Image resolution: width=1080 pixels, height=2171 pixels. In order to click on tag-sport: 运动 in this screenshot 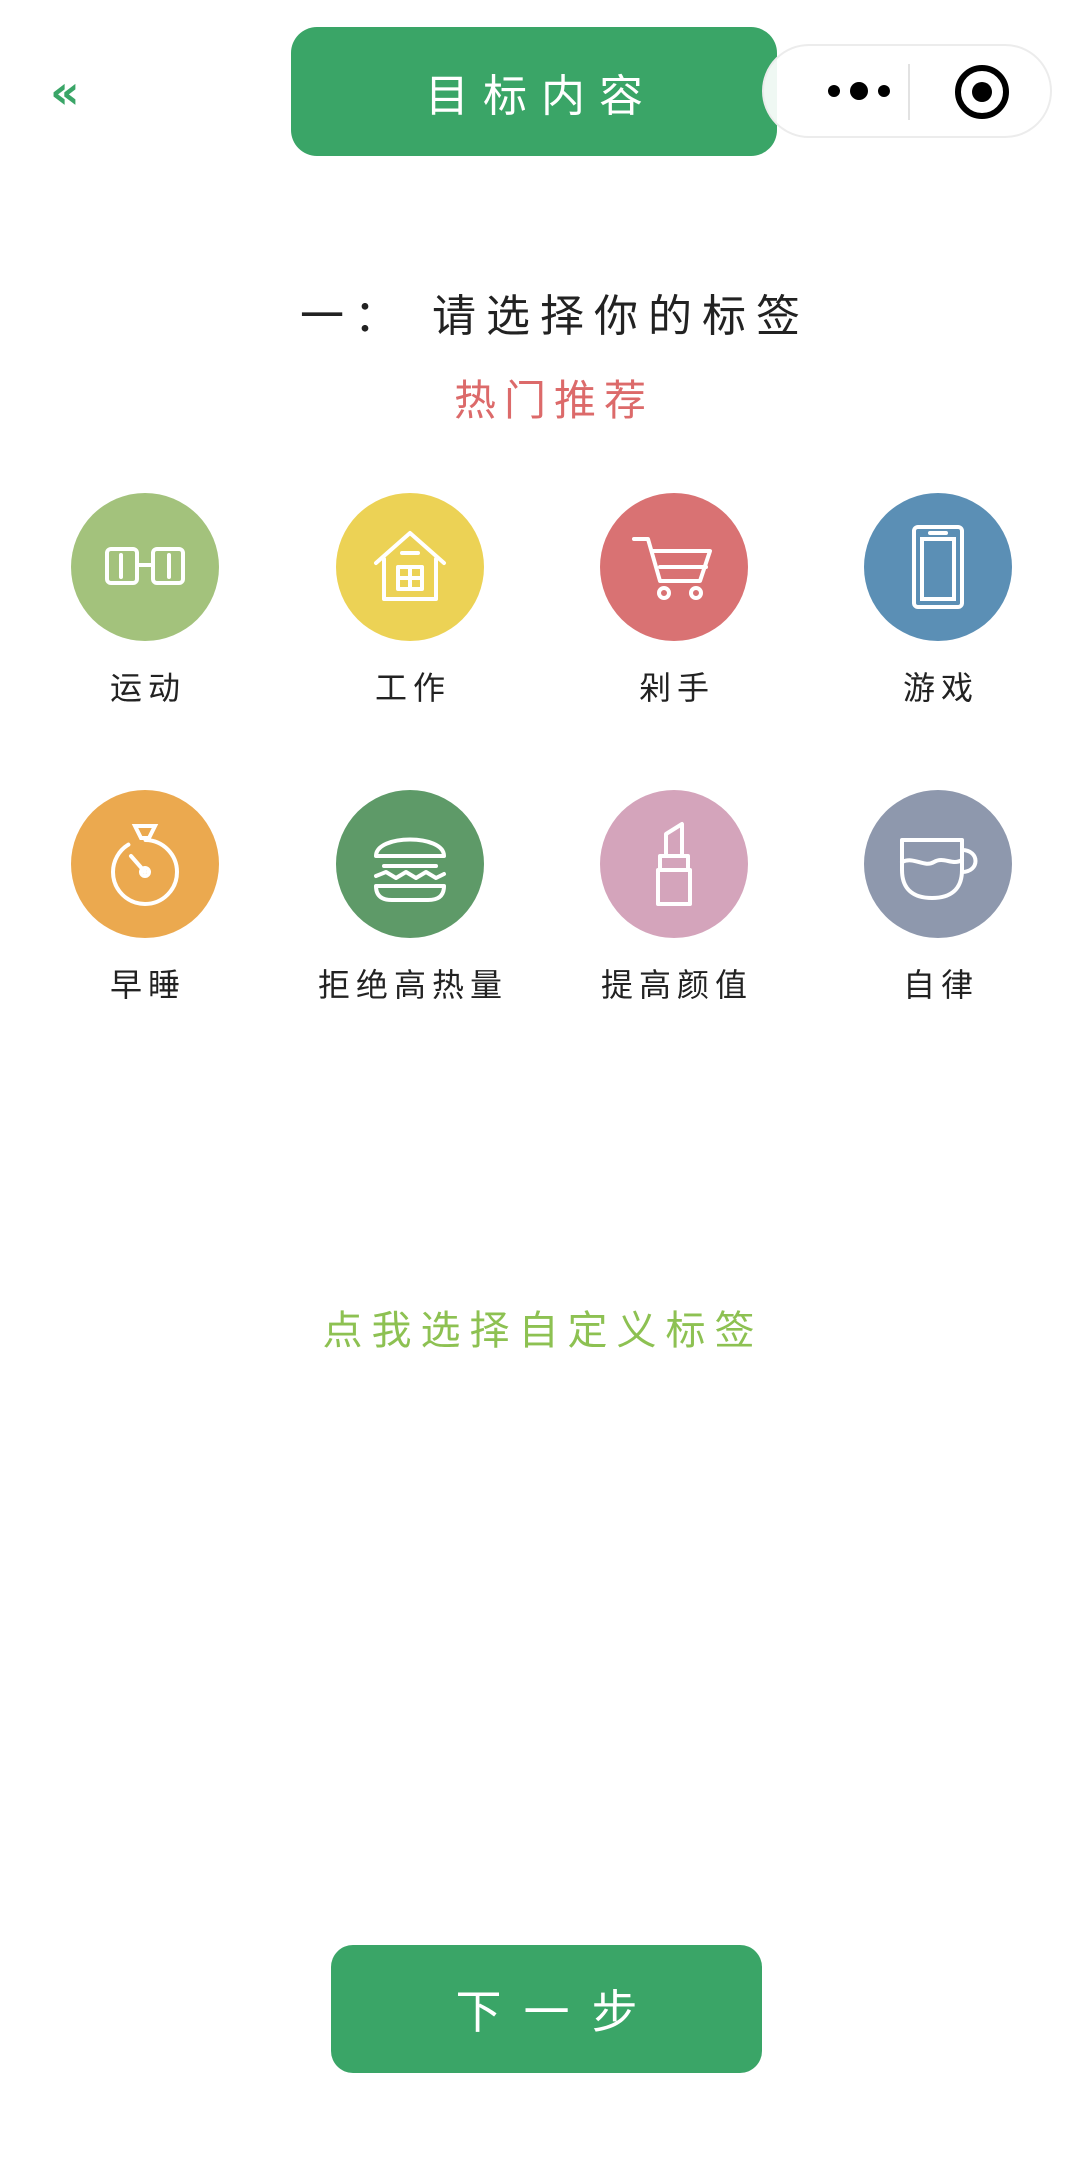, I will do `click(145, 601)`.